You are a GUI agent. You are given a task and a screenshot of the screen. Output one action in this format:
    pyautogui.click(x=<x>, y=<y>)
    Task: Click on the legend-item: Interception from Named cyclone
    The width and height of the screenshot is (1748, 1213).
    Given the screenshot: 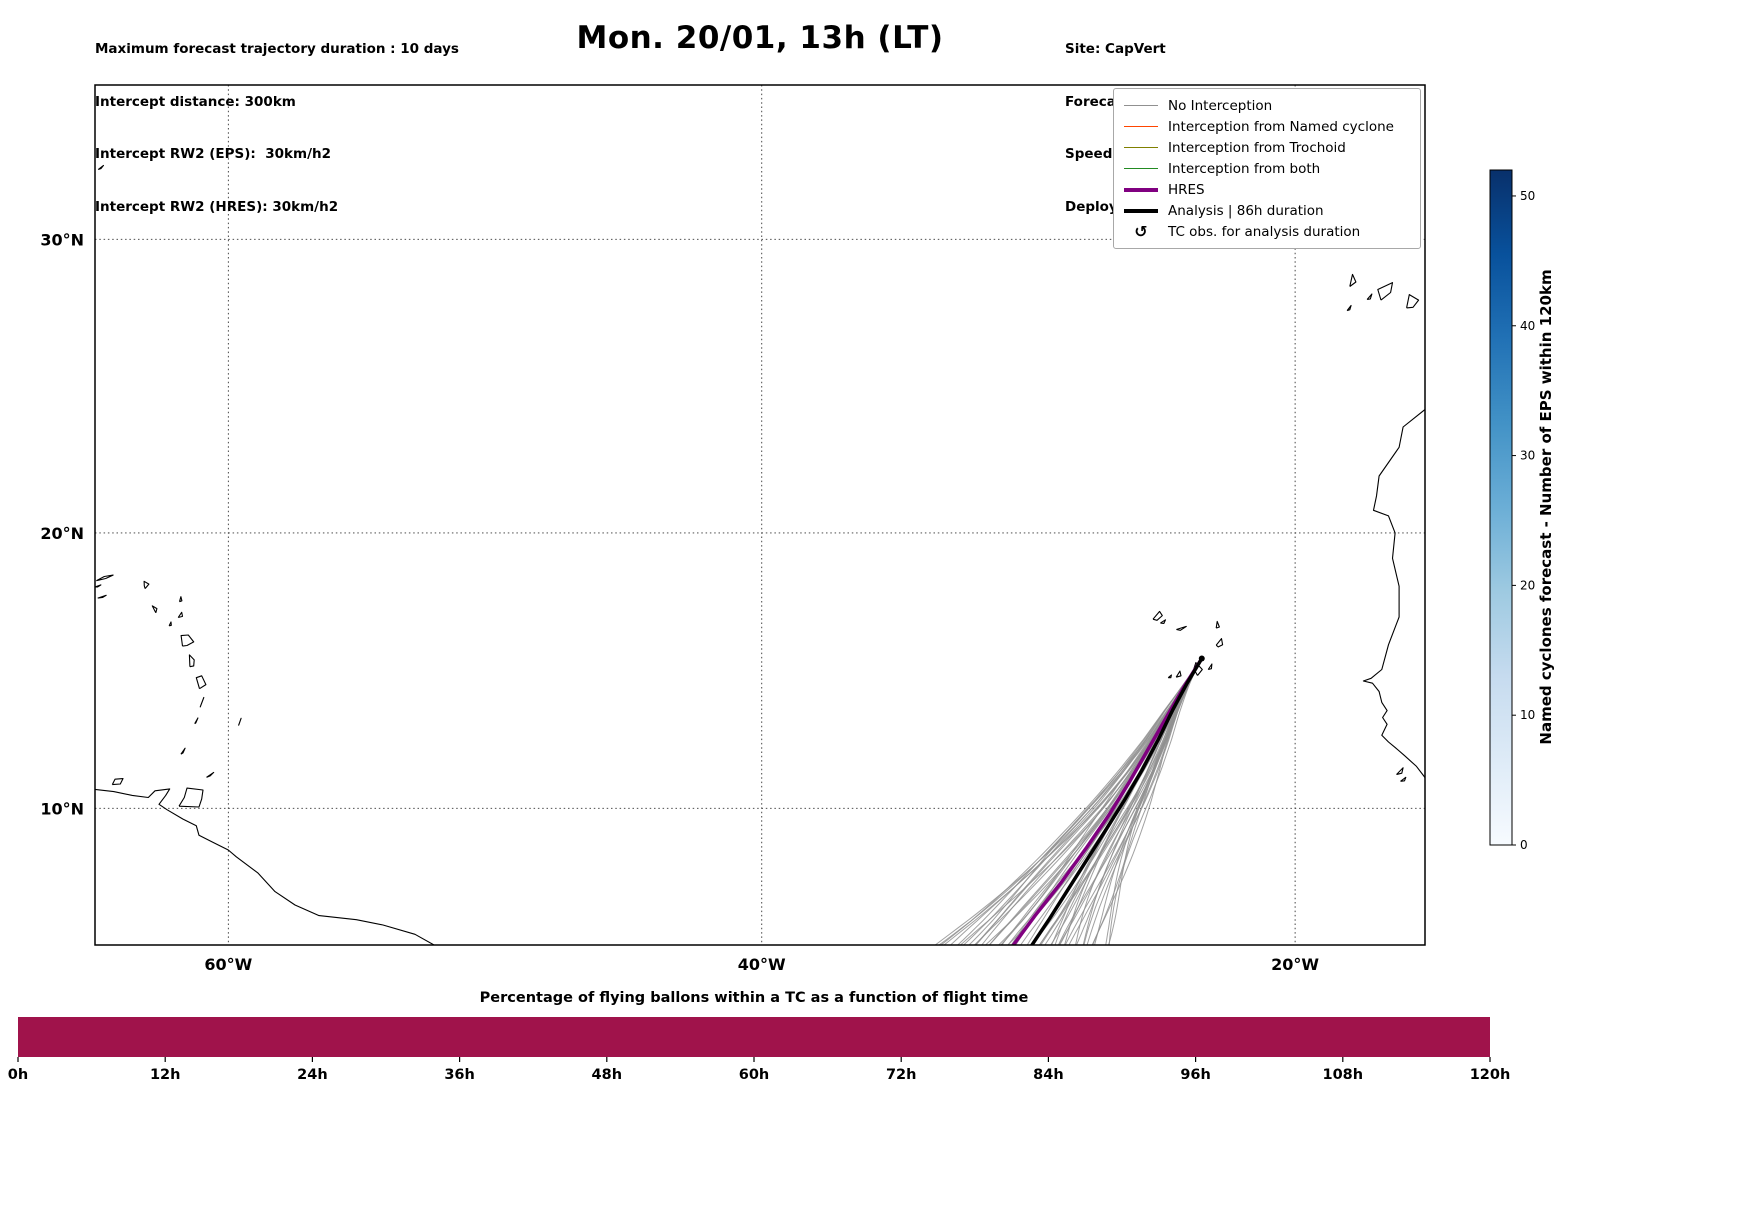 What is the action you would take?
    pyautogui.click(x=1267, y=126)
    